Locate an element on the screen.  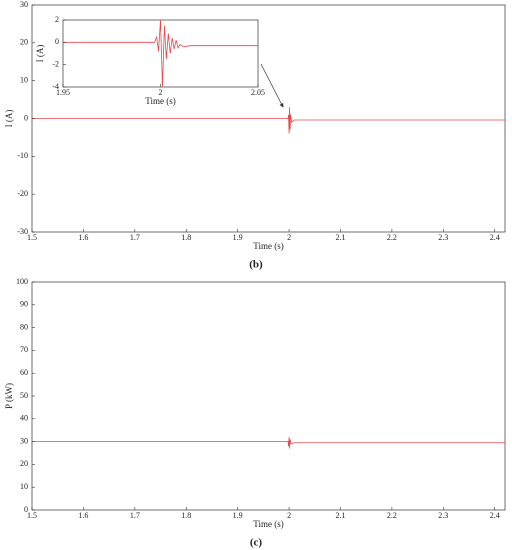
y-tick-label: -10 is located at coordinates (22, 155).